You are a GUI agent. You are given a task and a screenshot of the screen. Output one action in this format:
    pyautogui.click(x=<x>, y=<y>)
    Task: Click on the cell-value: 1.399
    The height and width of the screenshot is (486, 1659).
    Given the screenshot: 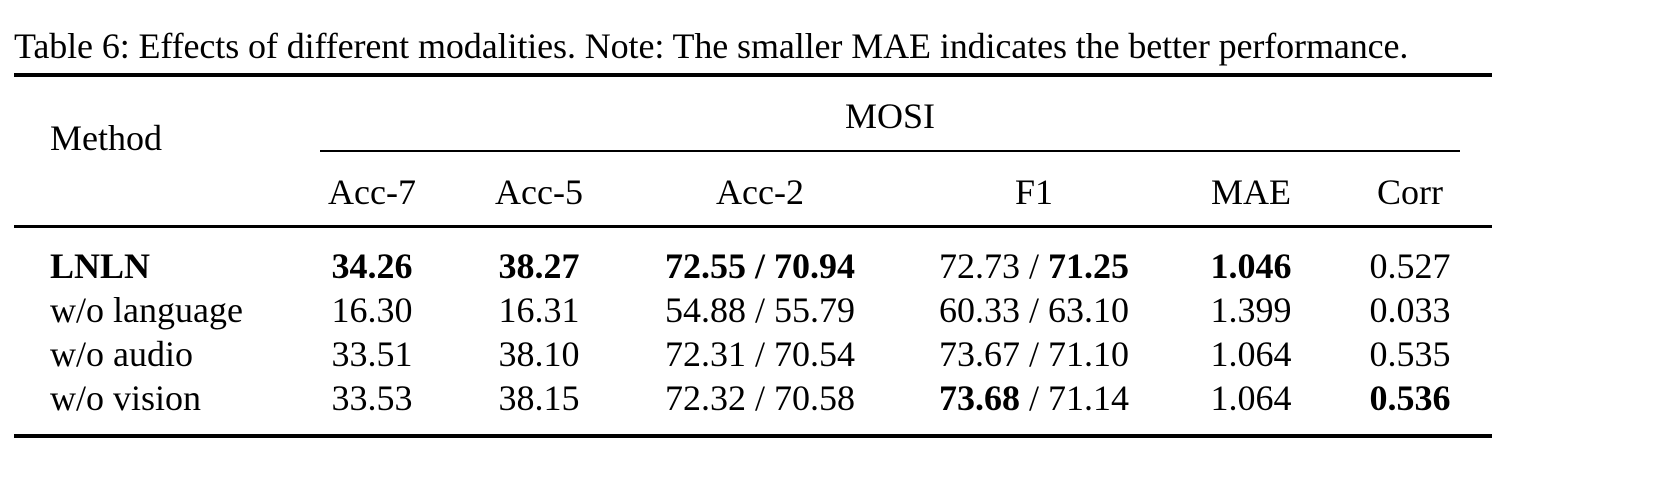 What is the action you would take?
    pyautogui.click(x=1251, y=310)
    